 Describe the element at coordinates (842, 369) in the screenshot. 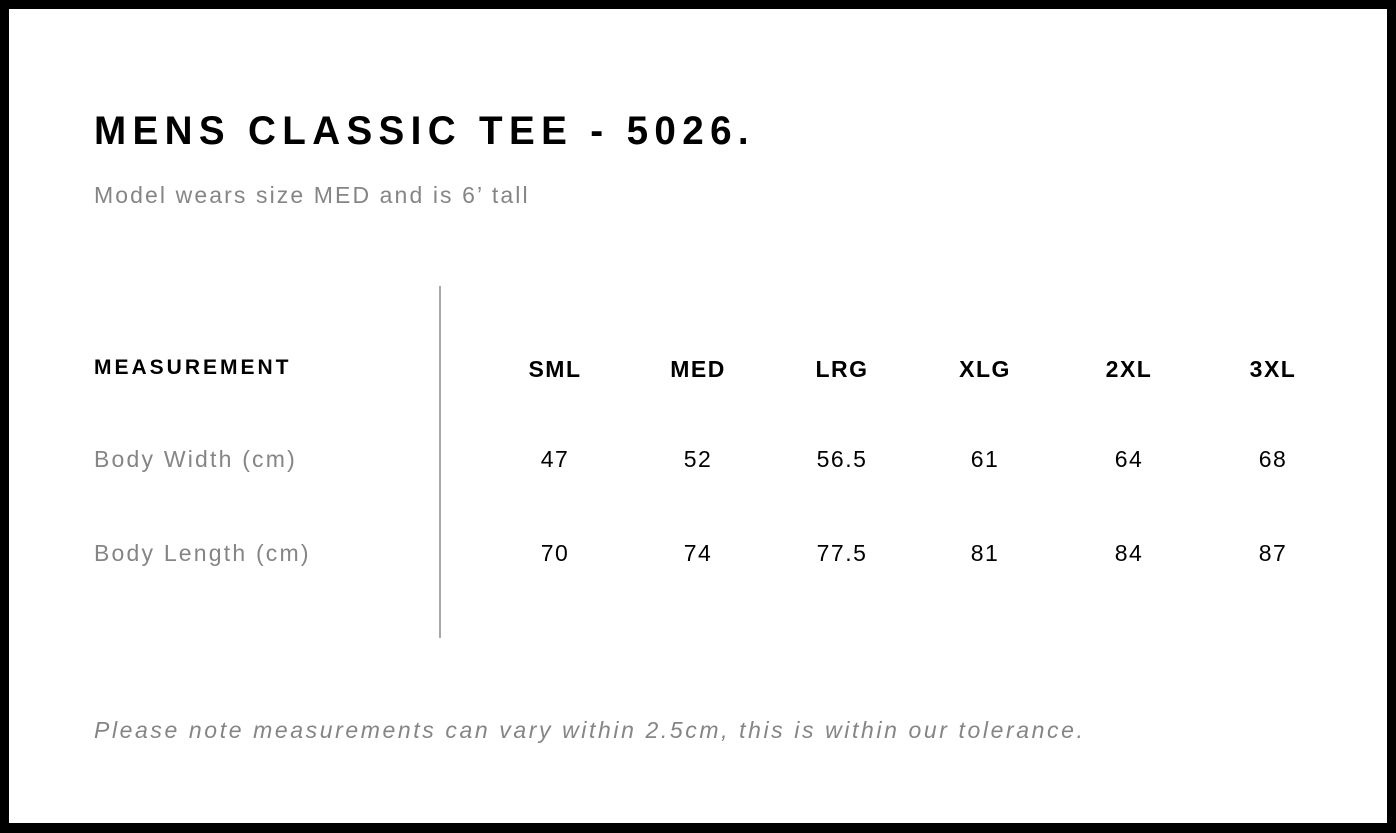

I see `size-header-lrg: LRG` at that location.